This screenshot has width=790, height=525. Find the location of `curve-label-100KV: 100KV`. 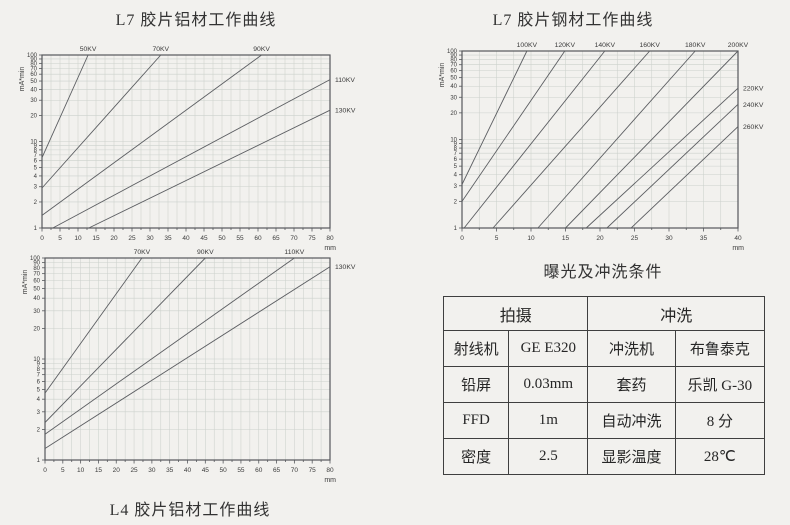

curve-label-100KV: 100KV is located at coordinates (527, 45).